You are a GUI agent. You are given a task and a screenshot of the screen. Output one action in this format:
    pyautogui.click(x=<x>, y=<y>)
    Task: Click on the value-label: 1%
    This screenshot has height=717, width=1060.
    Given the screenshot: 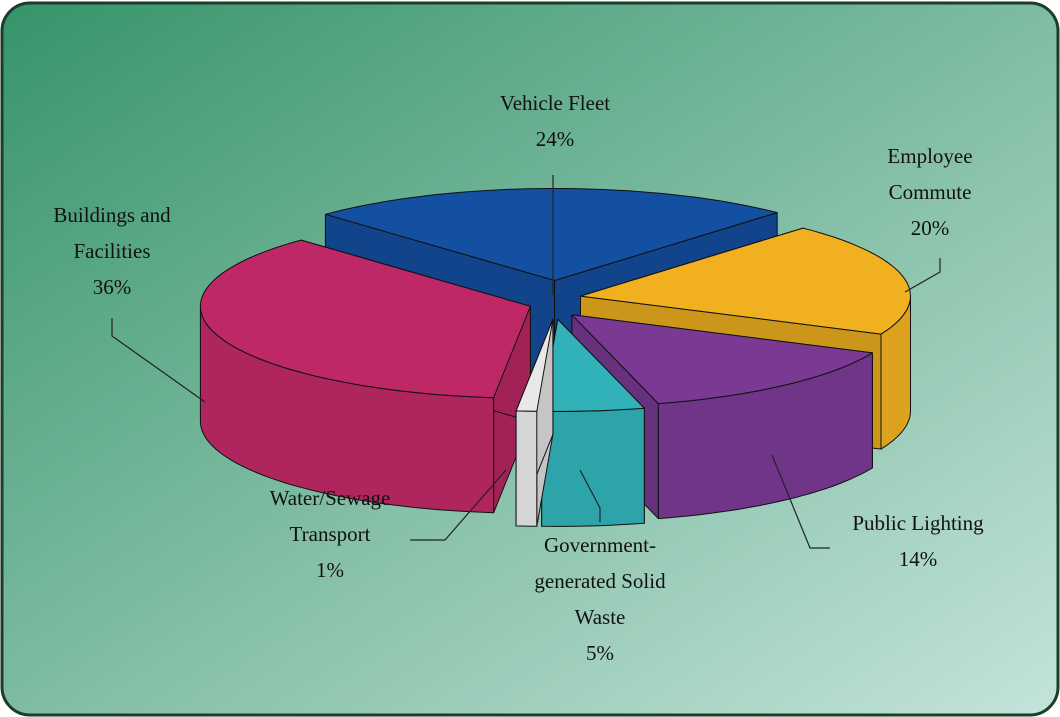 What is the action you would take?
    pyautogui.click(x=330, y=570)
    